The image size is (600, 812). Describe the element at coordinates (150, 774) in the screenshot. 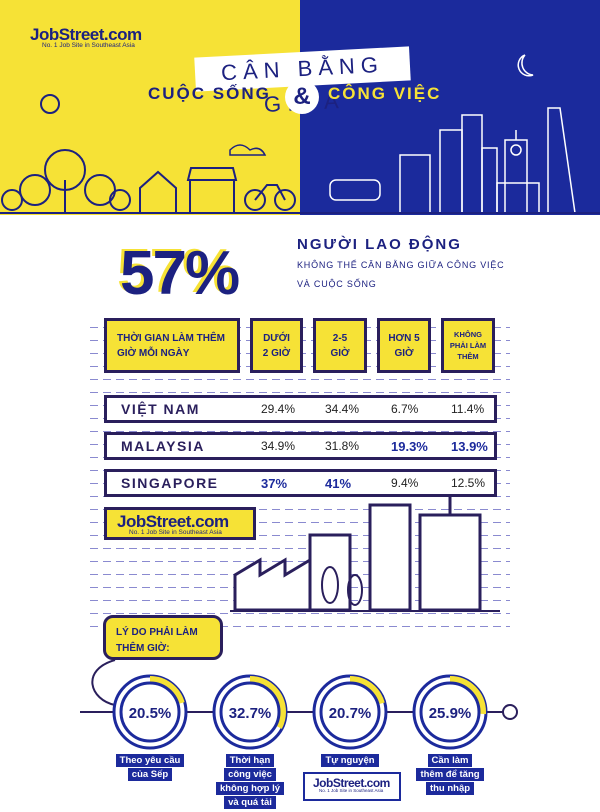

I see `reason-label-line: của Sếp` at that location.